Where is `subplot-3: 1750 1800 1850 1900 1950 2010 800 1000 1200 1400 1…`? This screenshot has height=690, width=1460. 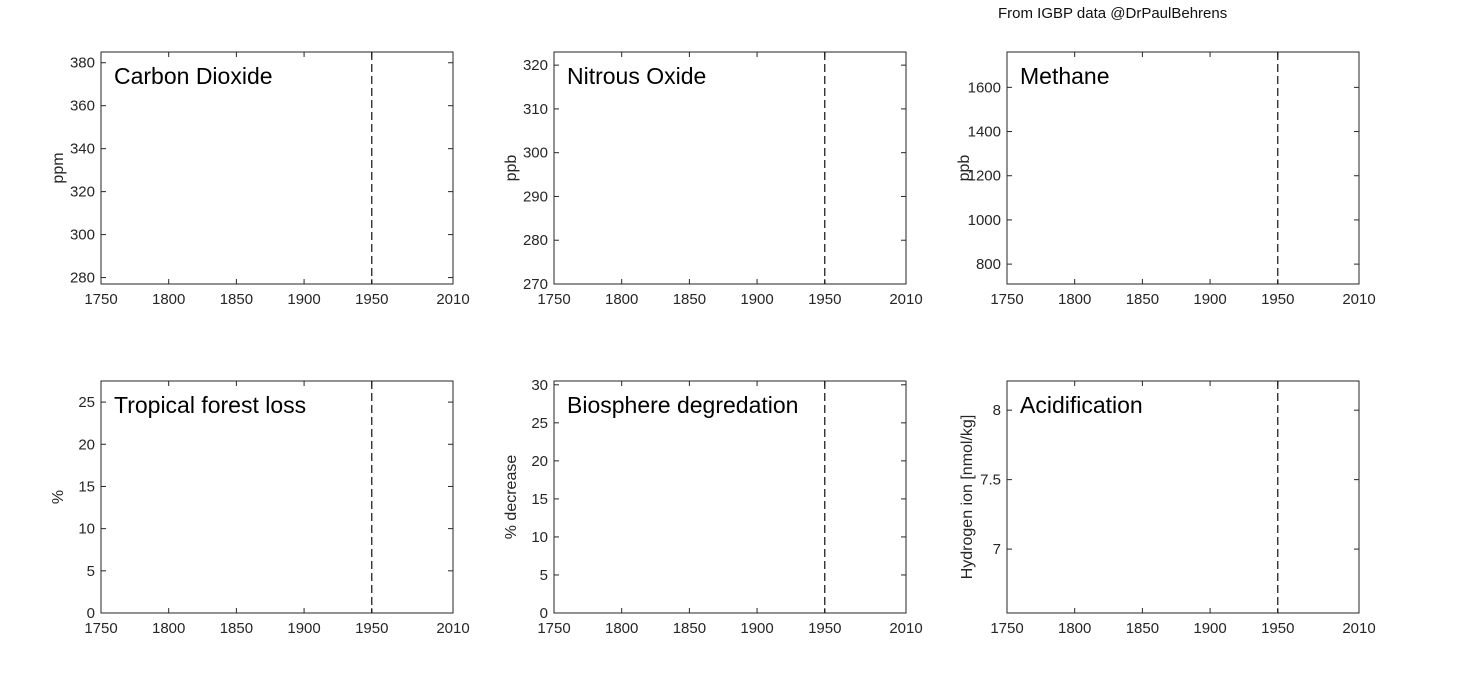 subplot-3: 1750 1800 1850 1900 1950 2010 800 1000 1200 1400 1… is located at coordinates (1166, 179).